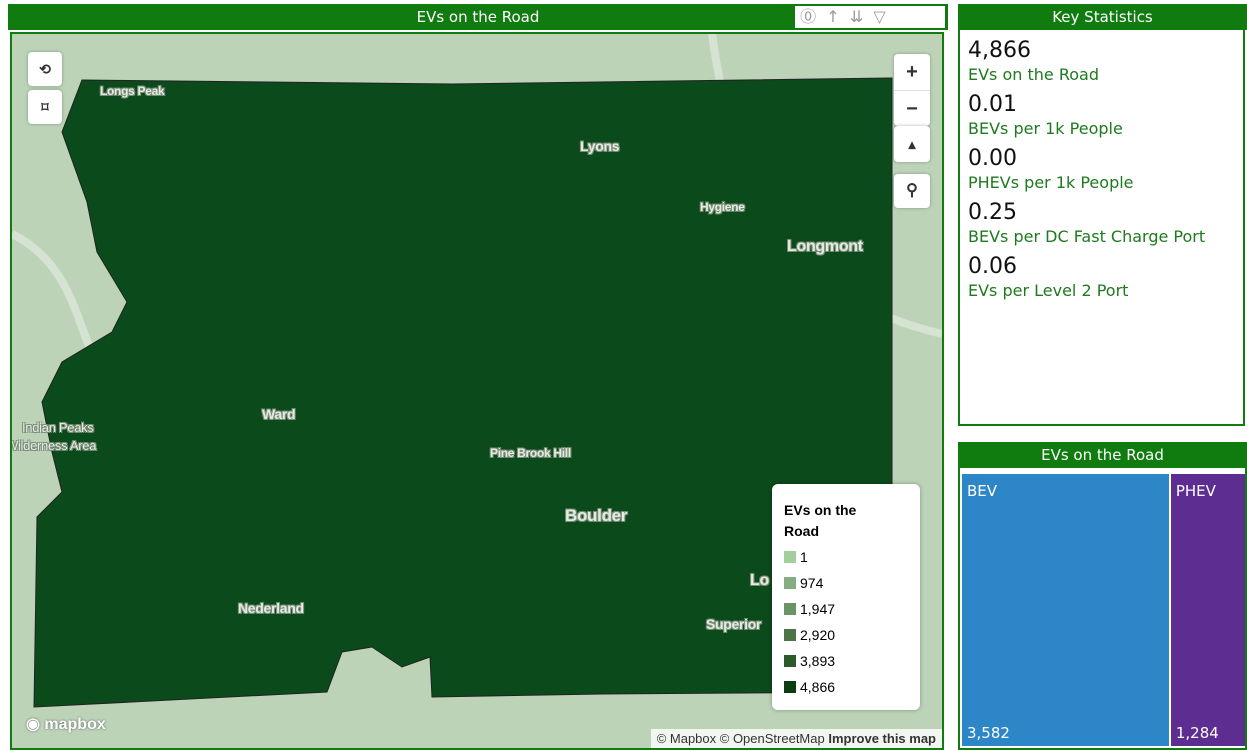 This screenshot has width=1247, height=750. Describe the element at coordinates (759, 580) in the screenshot. I see `place-label: Lo` at that location.